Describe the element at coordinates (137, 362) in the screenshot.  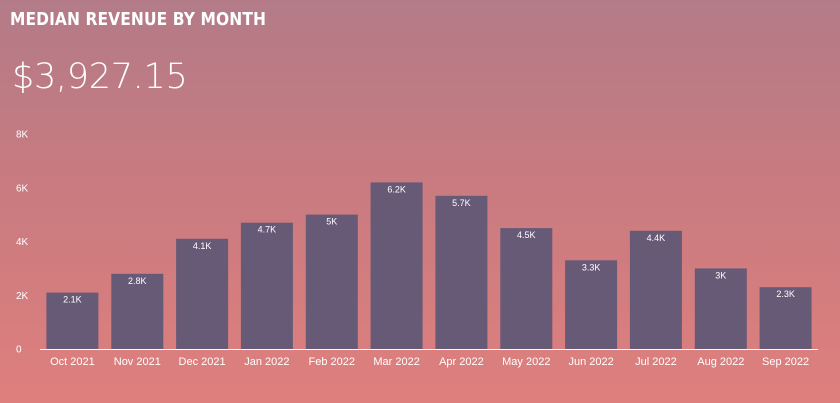
I see `x-tick-label: Nov 2021` at that location.